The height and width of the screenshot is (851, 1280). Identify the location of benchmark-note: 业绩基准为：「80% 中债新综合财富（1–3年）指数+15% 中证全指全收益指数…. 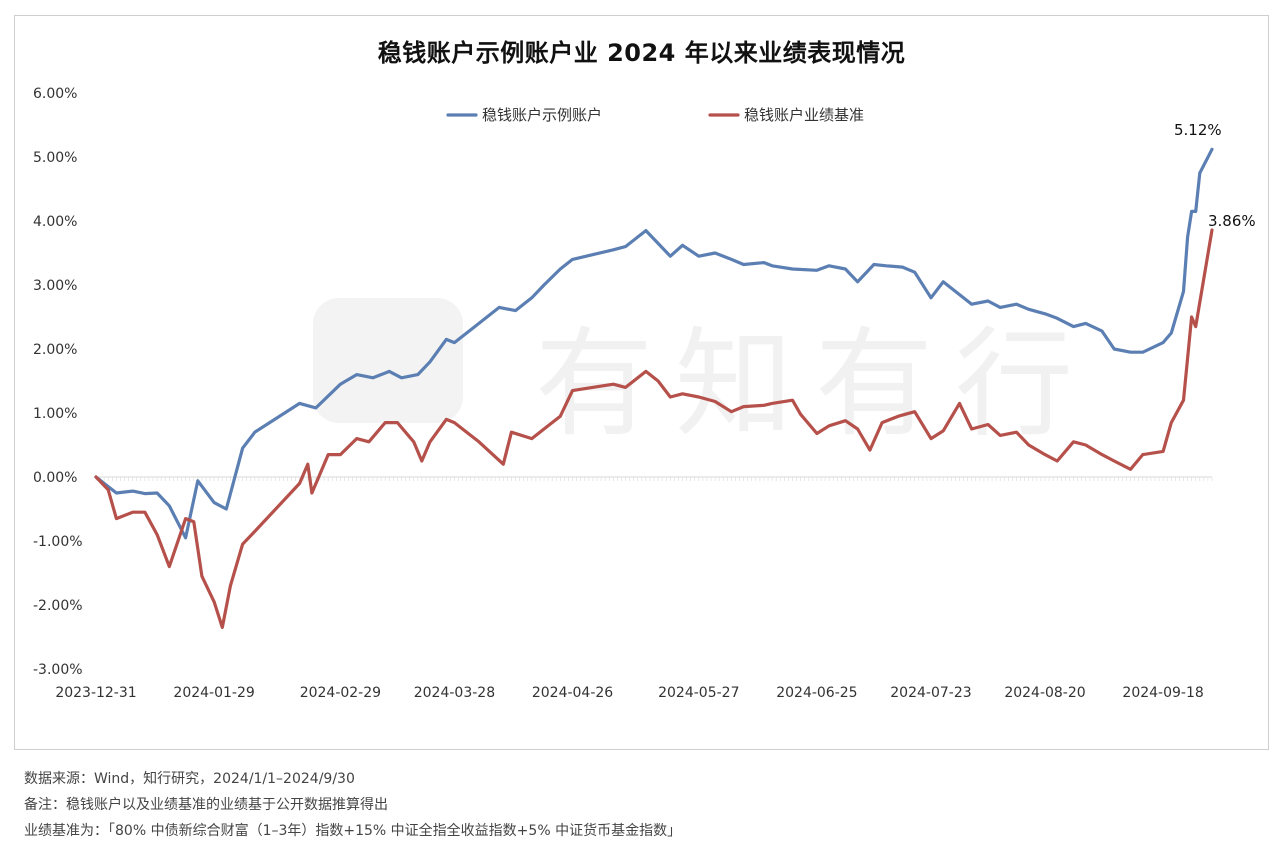
(353, 831).